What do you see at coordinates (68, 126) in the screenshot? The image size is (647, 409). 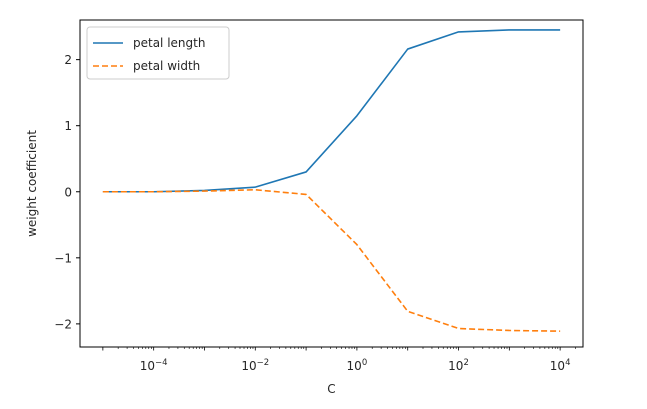 I see `y-tick-label: 1` at bounding box center [68, 126].